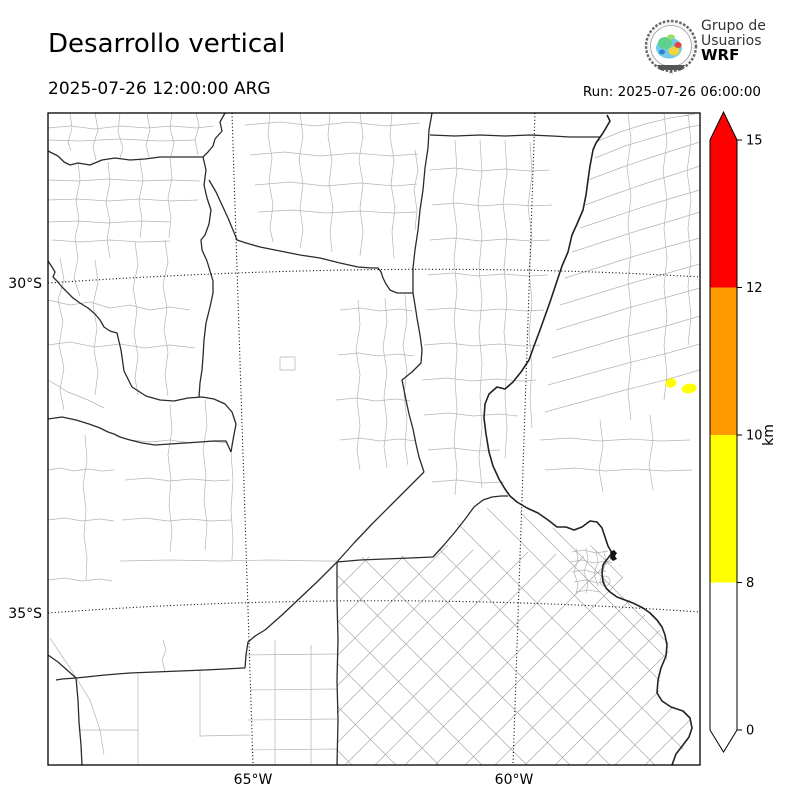  I want to click on colorbar-tick-0: 0, so click(750, 731).